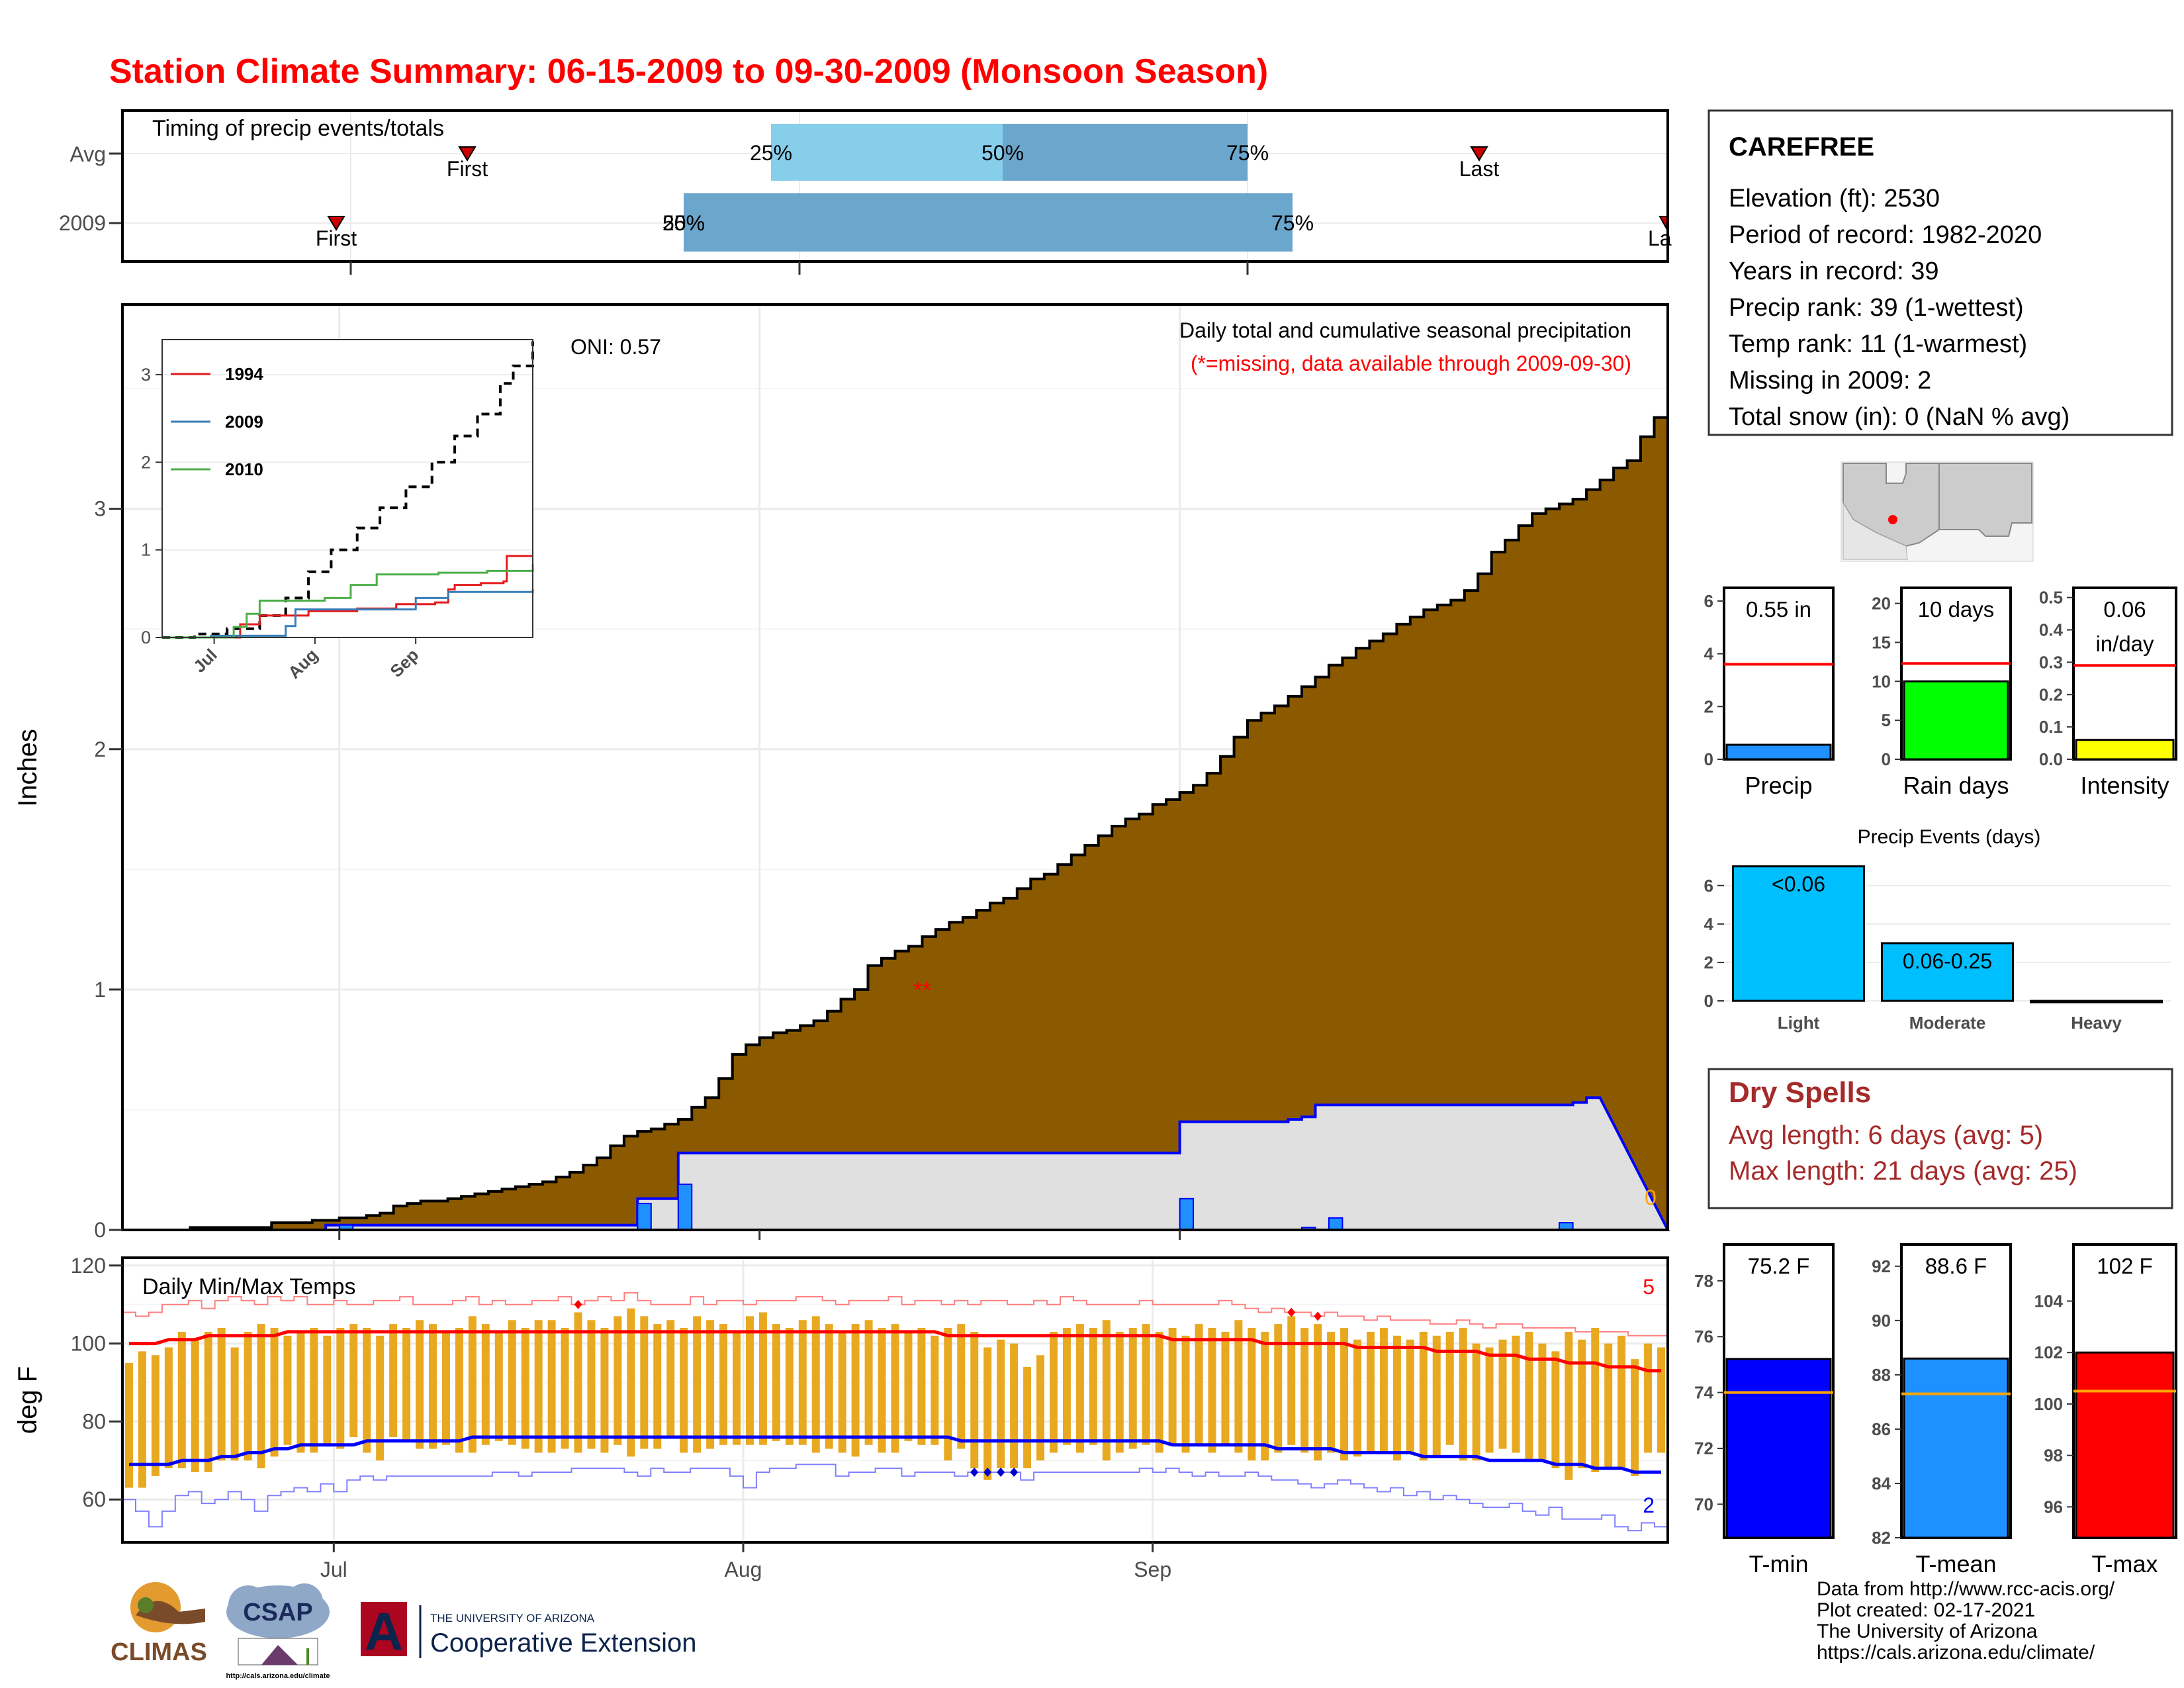 This screenshot has width=2184, height=1688. What do you see at coordinates (244, 374) in the screenshot?
I see `inset-legend-label: 1994` at bounding box center [244, 374].